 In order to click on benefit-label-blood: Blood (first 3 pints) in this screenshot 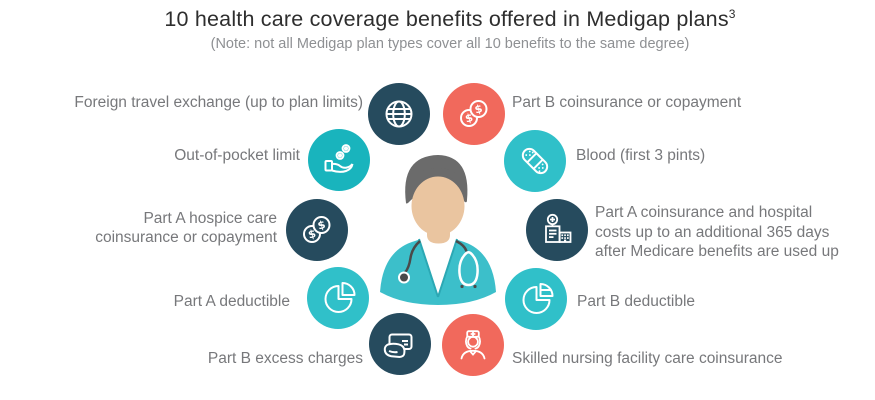, I will do `click(641, 155)`.